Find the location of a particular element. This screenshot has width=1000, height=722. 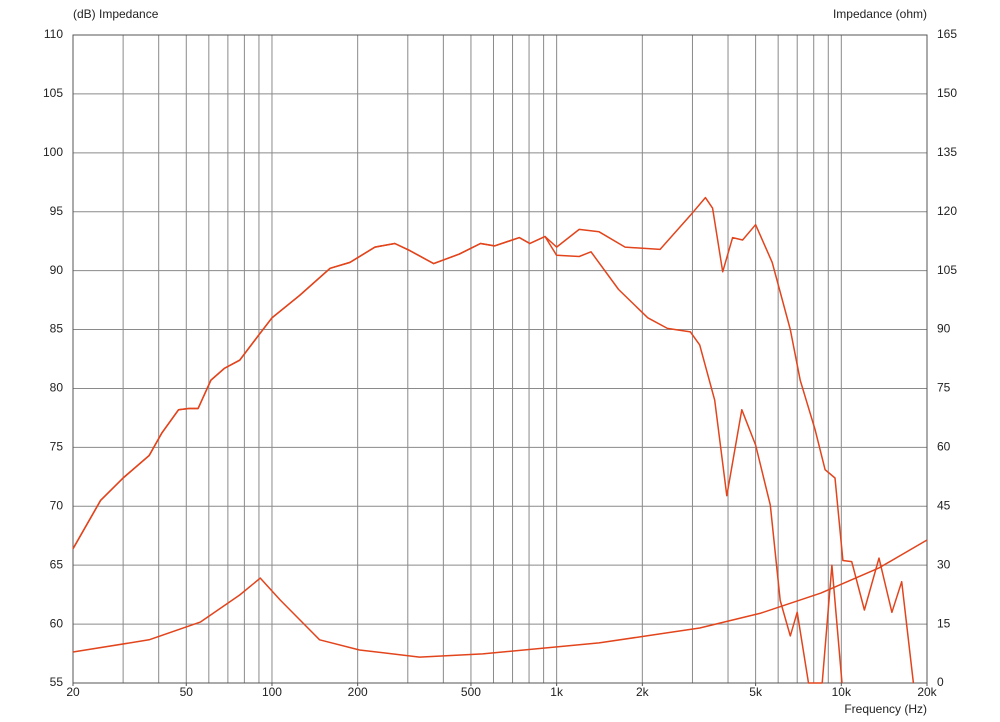

y2-tick-label: 15 is located at coordinates (944, 623).